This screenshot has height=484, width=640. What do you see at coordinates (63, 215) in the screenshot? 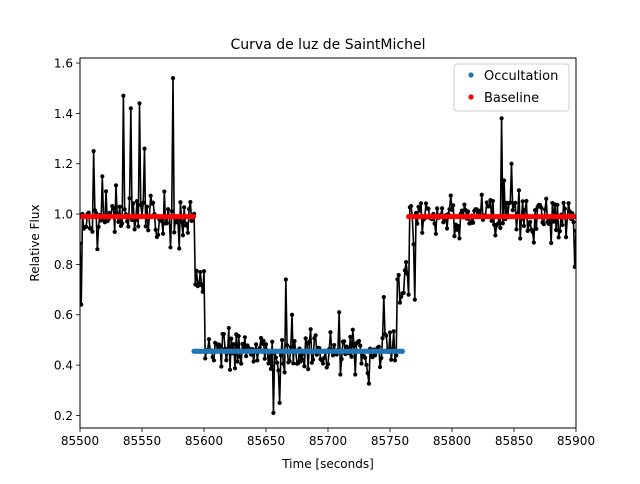
I see `y-tick-label: 1.0` at bounding box center [63, 215].